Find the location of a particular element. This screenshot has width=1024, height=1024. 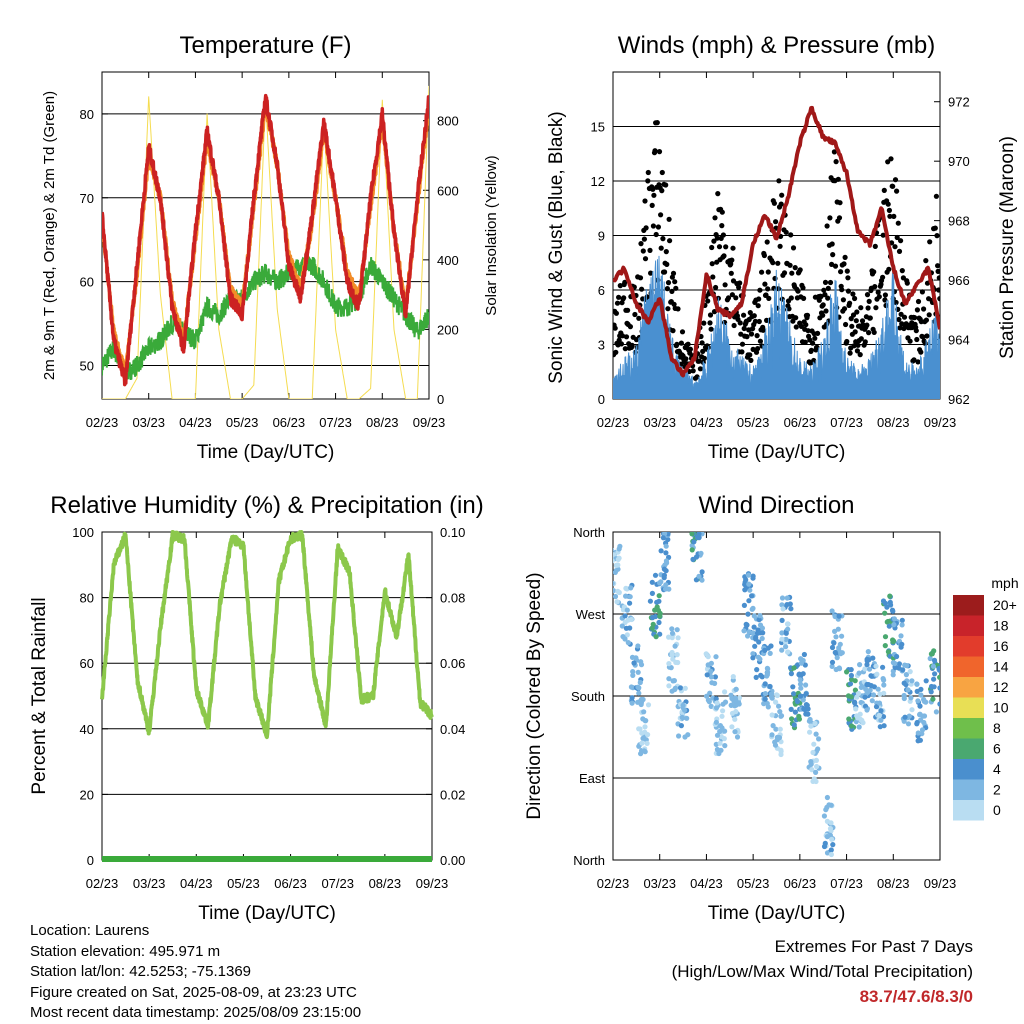

humidity-ytick-label: 40 is located at coordinates (87, 729).